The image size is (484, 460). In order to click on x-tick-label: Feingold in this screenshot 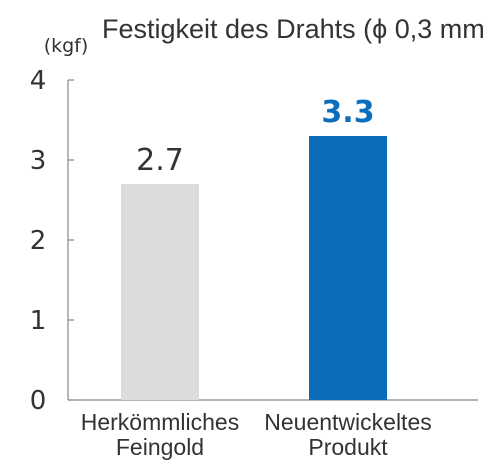, I will do `click(160, 447)`.